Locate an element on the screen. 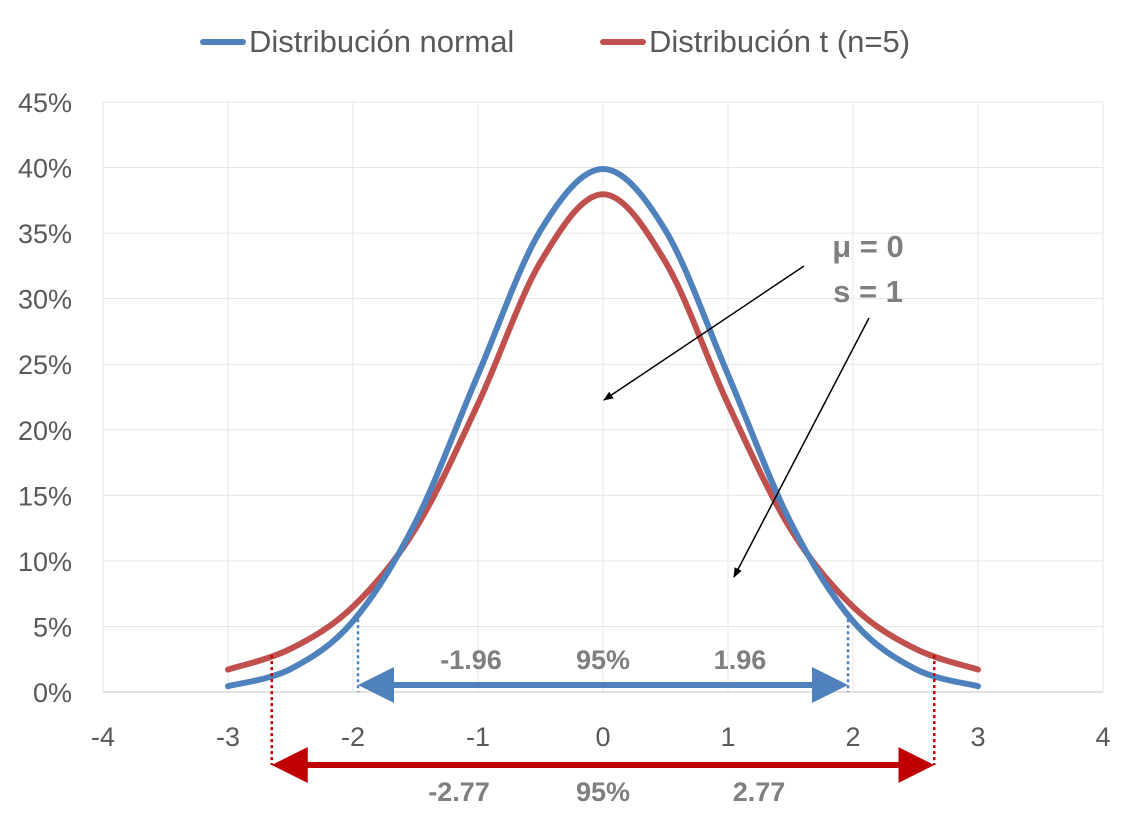 Image resolution: width=1135 pixels, height=832 pixels. y-tick-label: 5% is located at coordinates (52, 627).